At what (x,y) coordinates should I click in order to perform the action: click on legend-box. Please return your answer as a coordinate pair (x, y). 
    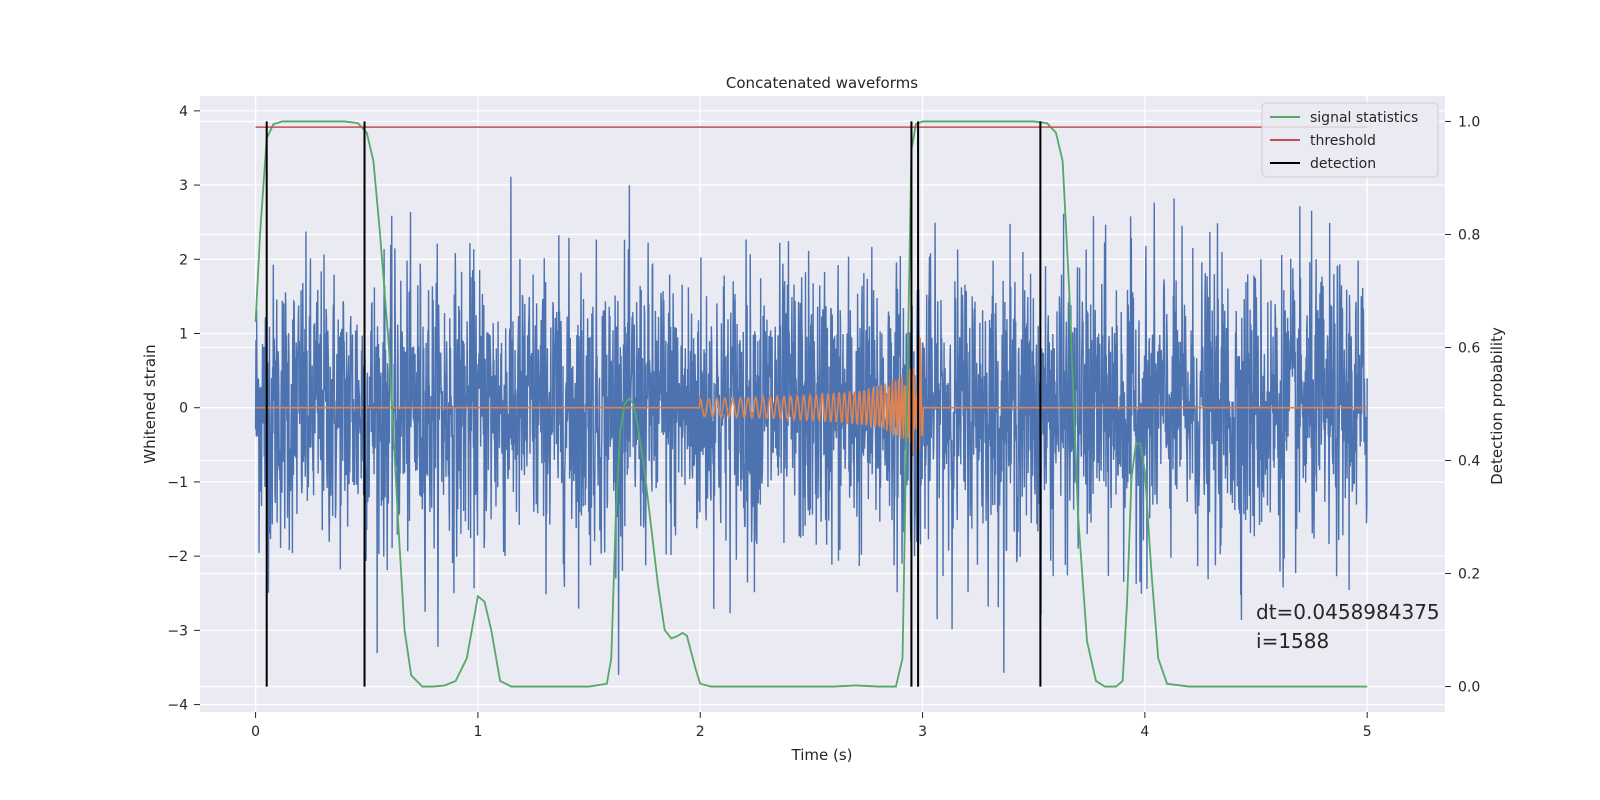
    Looking at the image, I should click on (1350, 140).